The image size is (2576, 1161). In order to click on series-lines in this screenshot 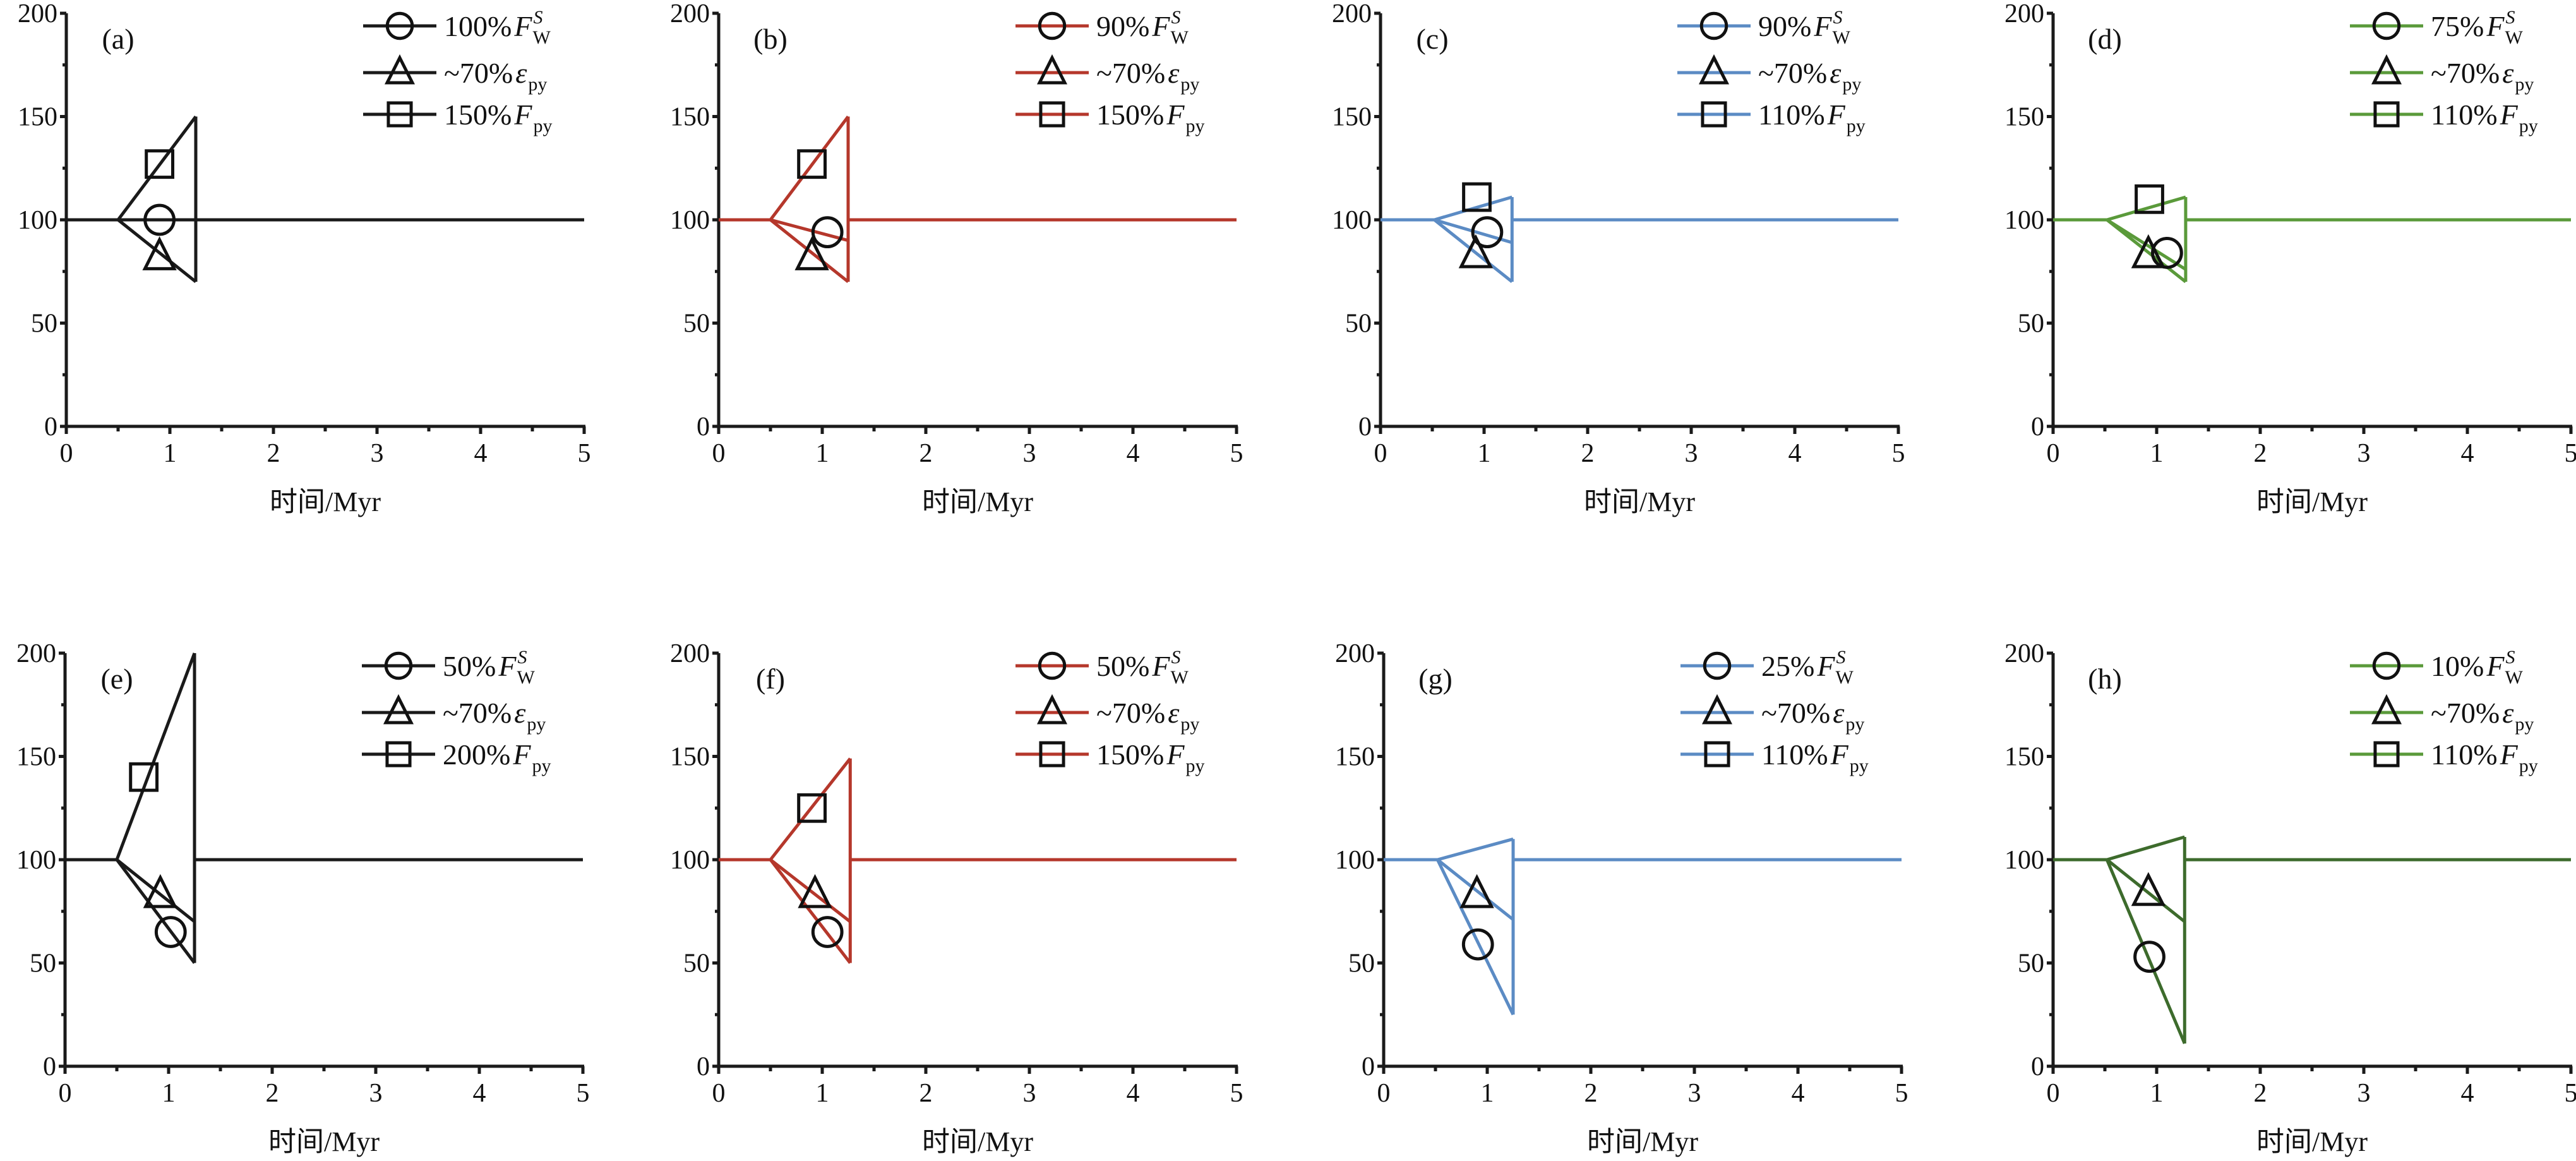, I will do `click(978, 861)`.